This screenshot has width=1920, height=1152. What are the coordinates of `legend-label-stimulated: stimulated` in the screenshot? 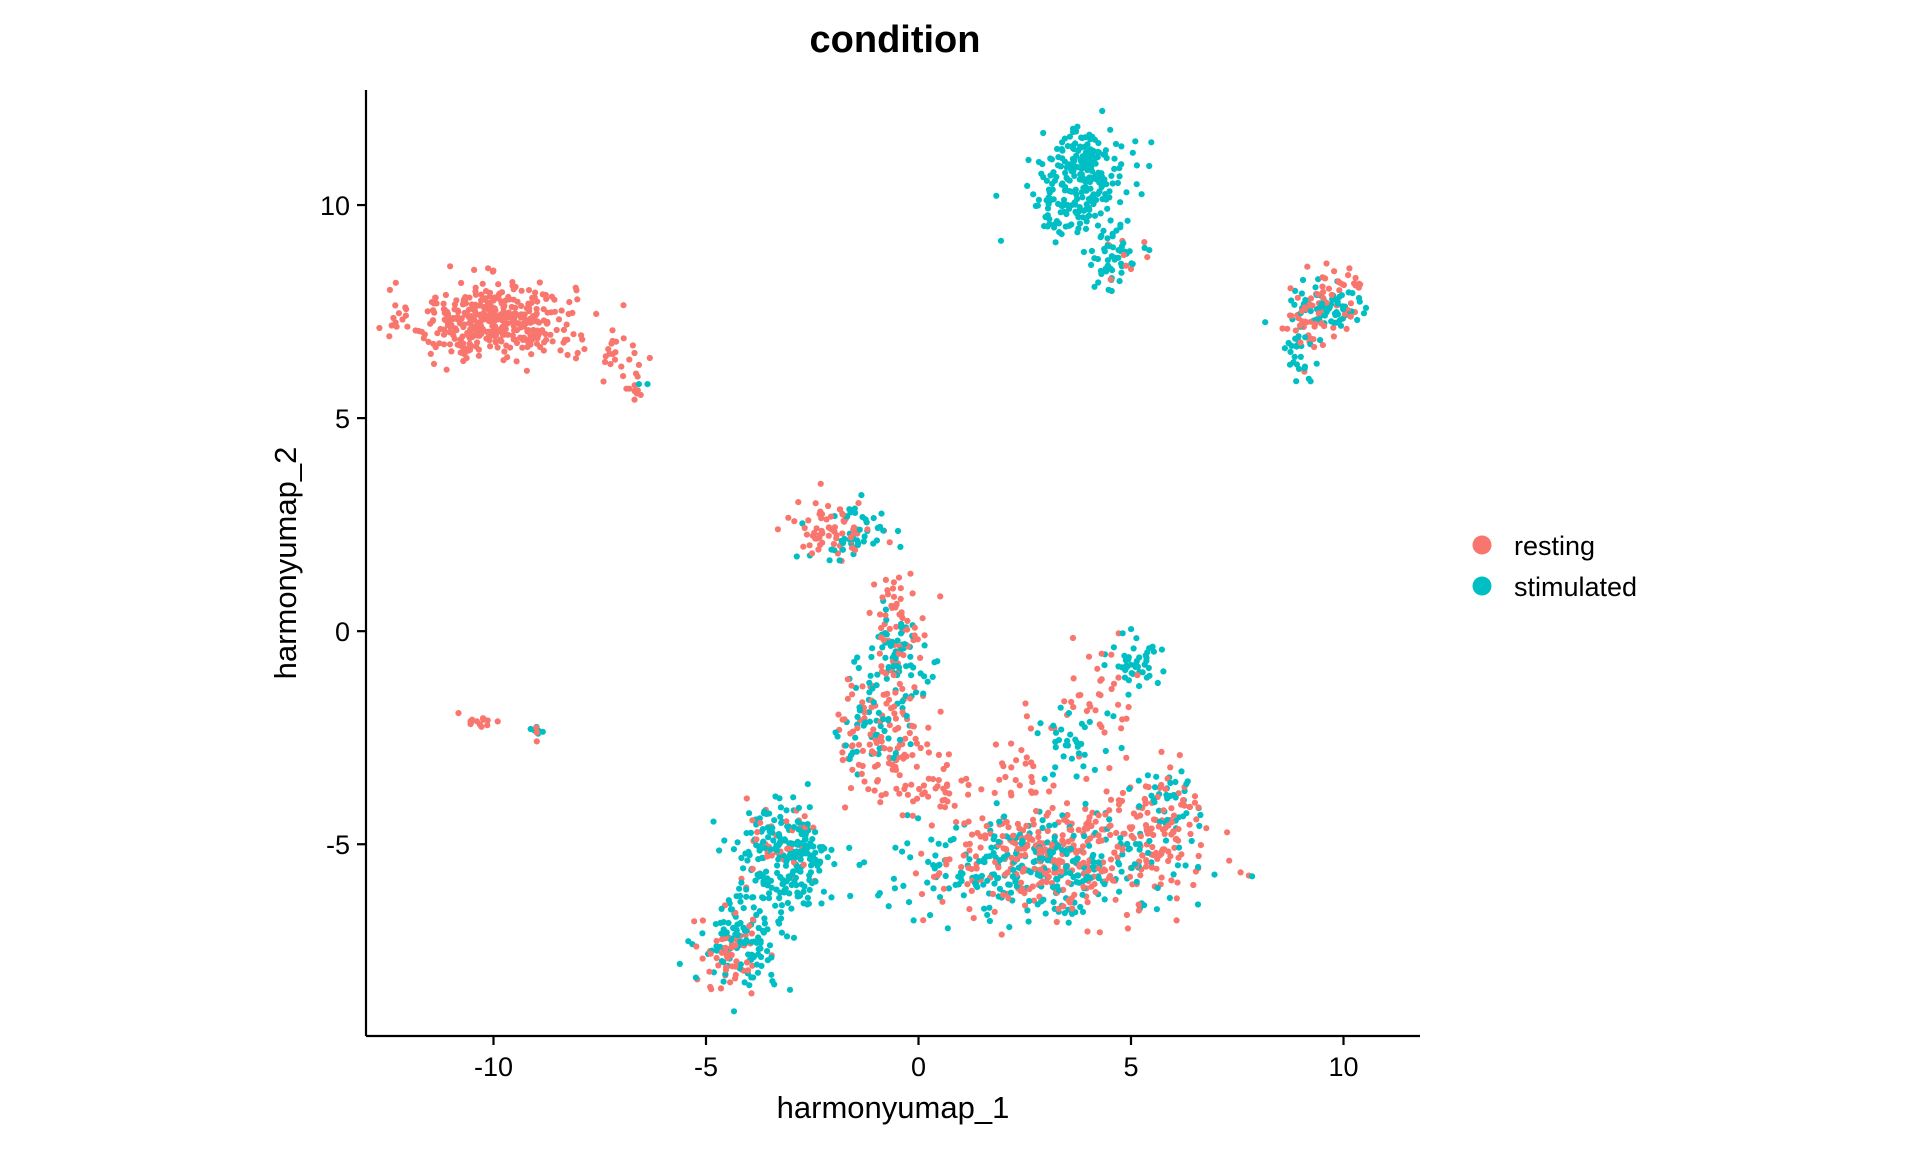 It's located at (1575, 587).